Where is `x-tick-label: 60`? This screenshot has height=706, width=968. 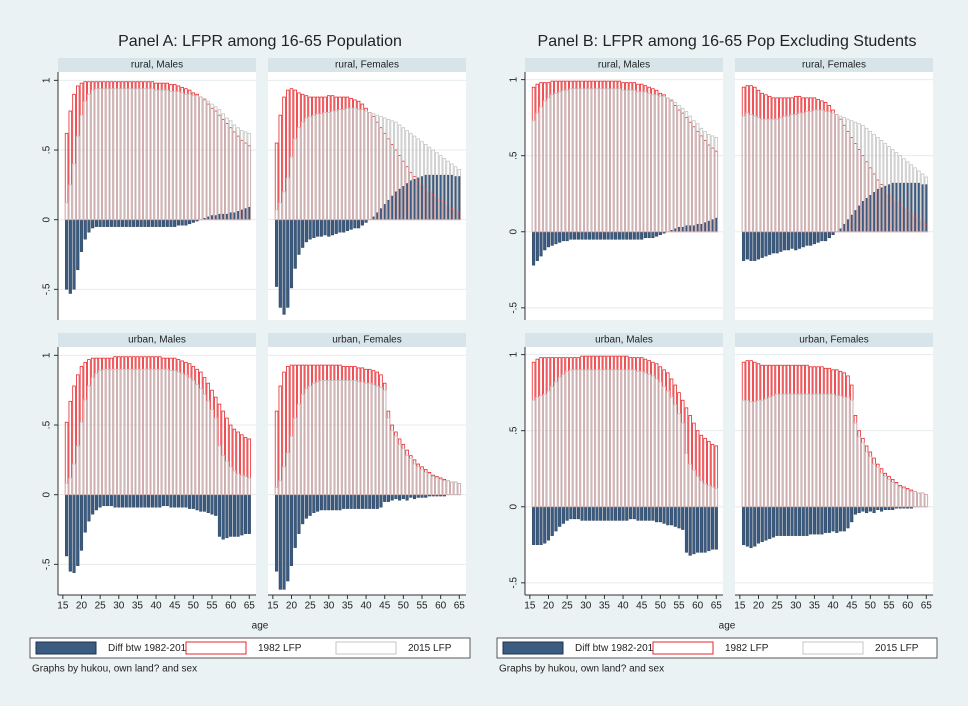 x-tick-label: 60 is located at coordinates (231, 606).